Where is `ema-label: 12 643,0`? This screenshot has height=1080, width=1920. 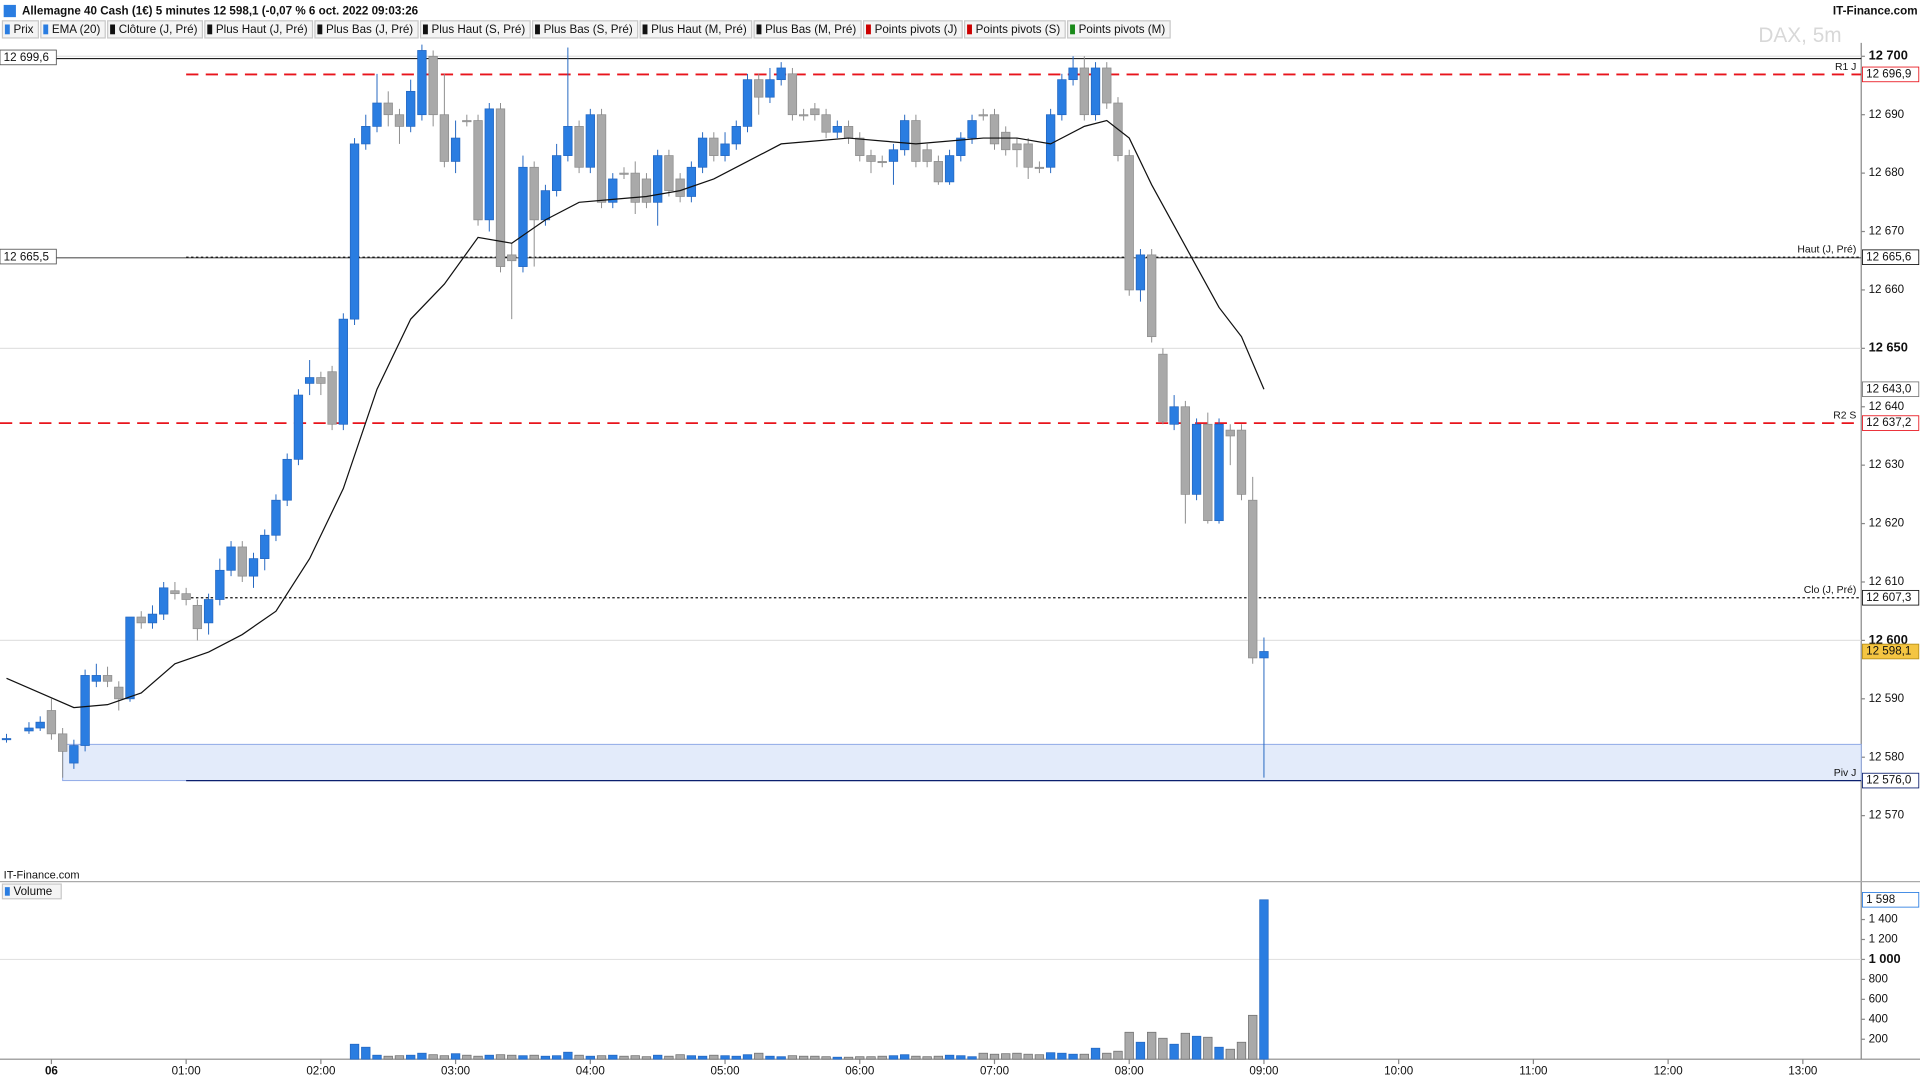 ema-label: 12 643,0 is located at coordinates (1889, 388).